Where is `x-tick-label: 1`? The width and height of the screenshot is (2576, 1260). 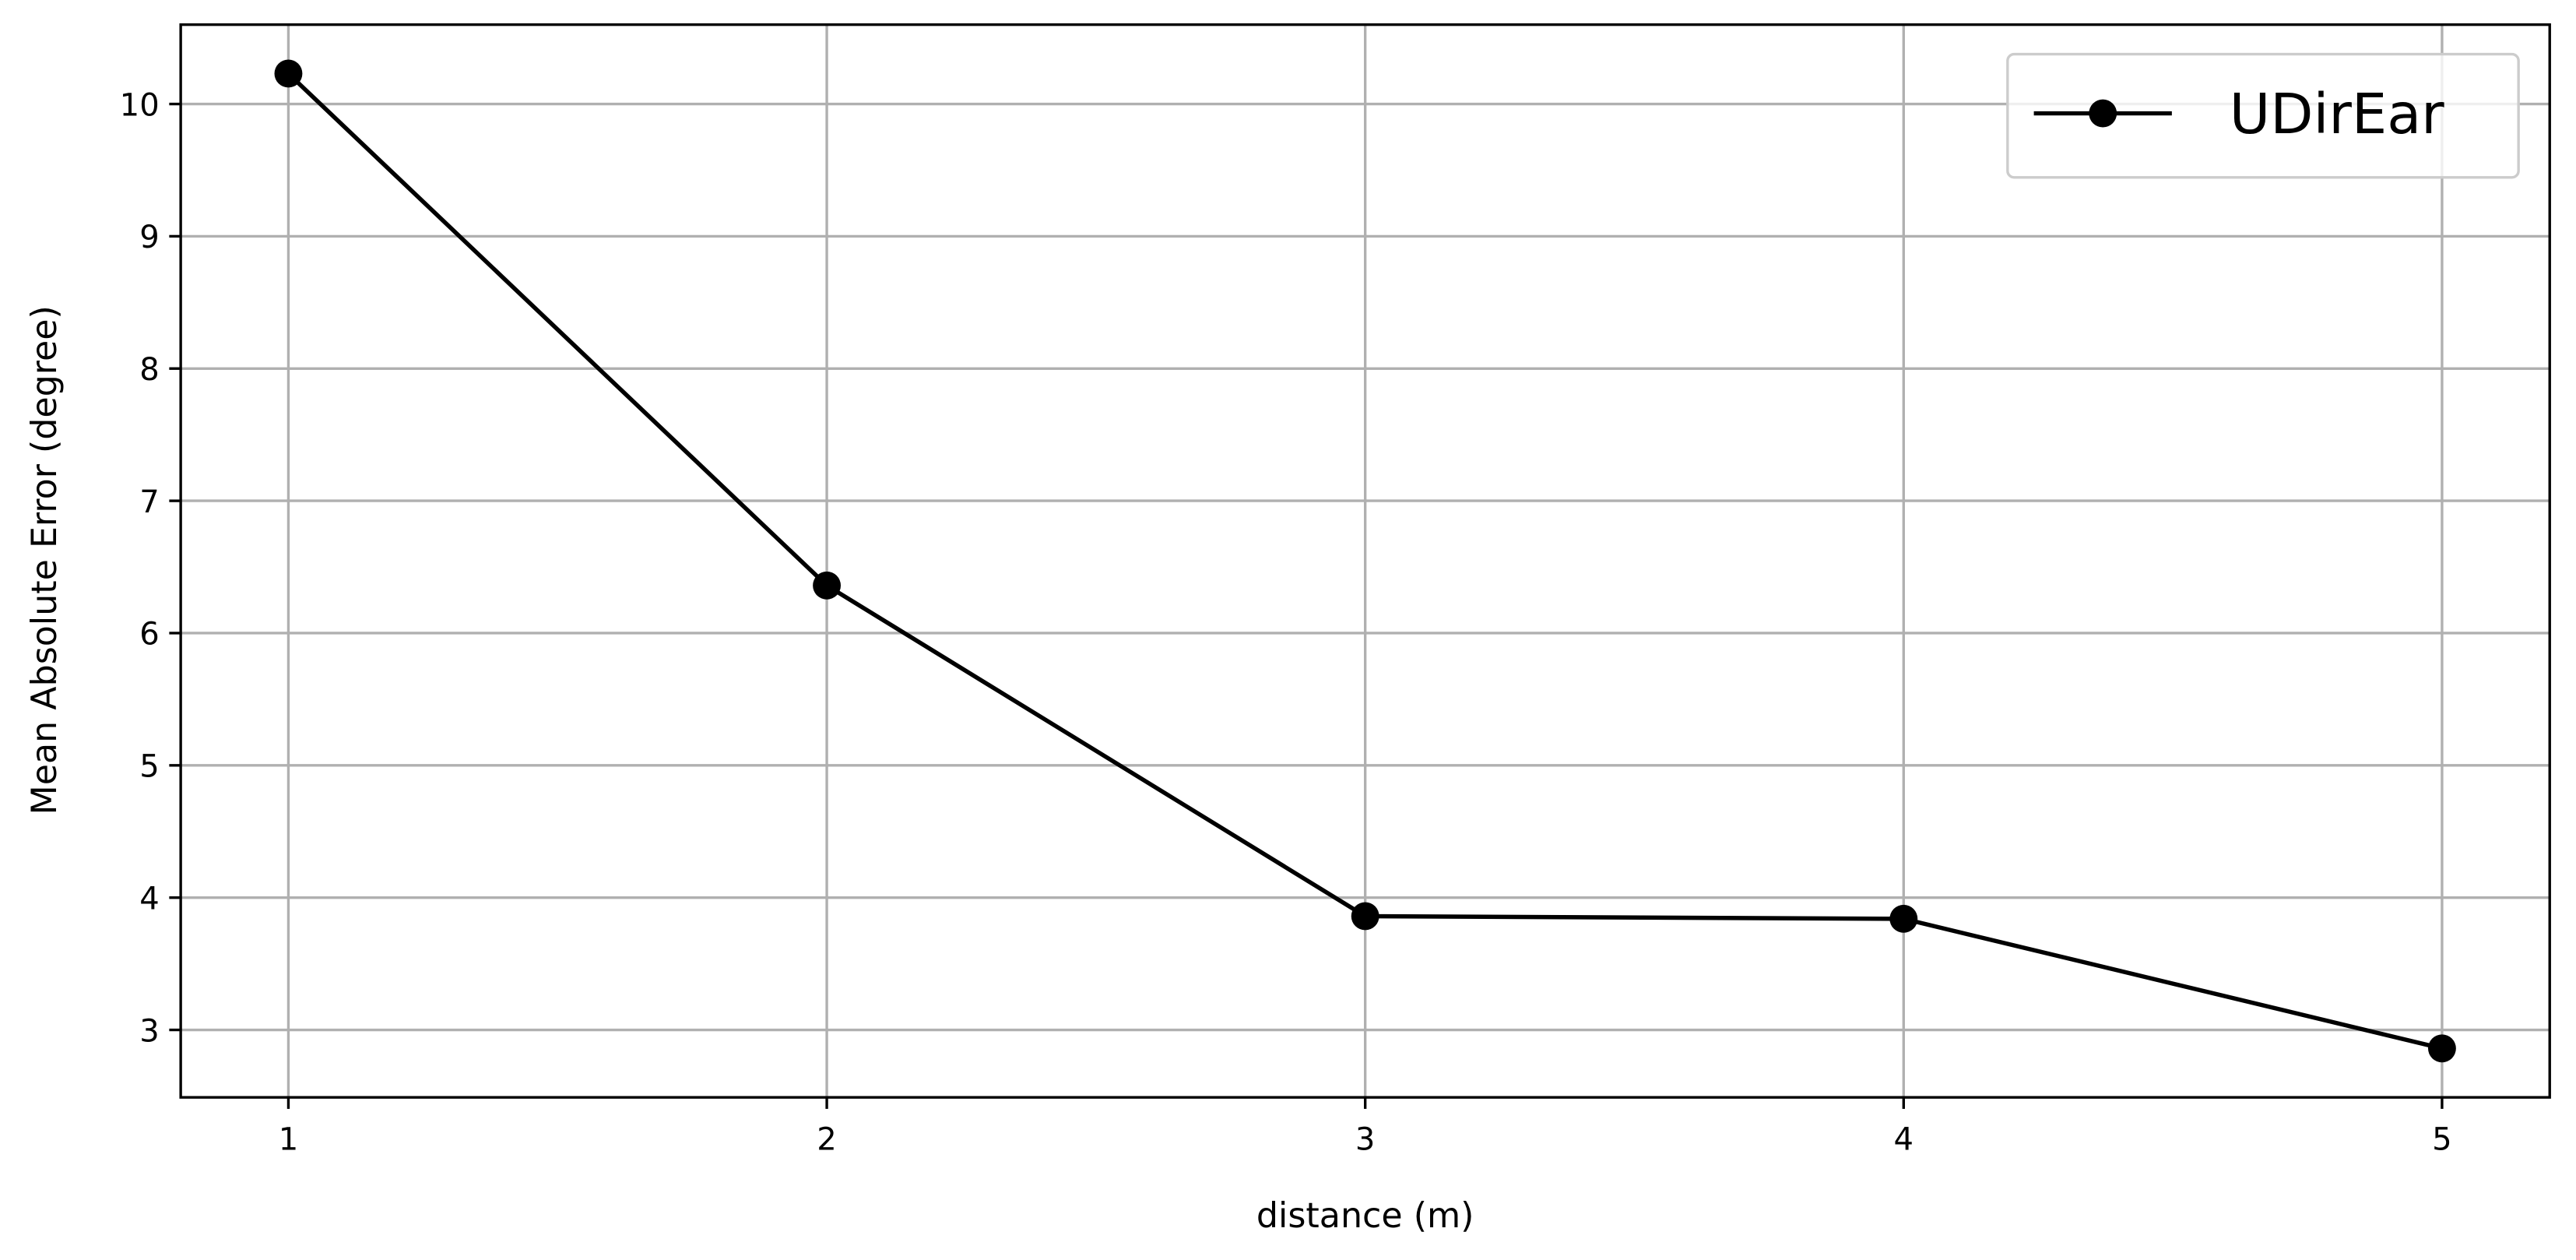 x-tick-label: 1 is located at coordinates (289, 1140).